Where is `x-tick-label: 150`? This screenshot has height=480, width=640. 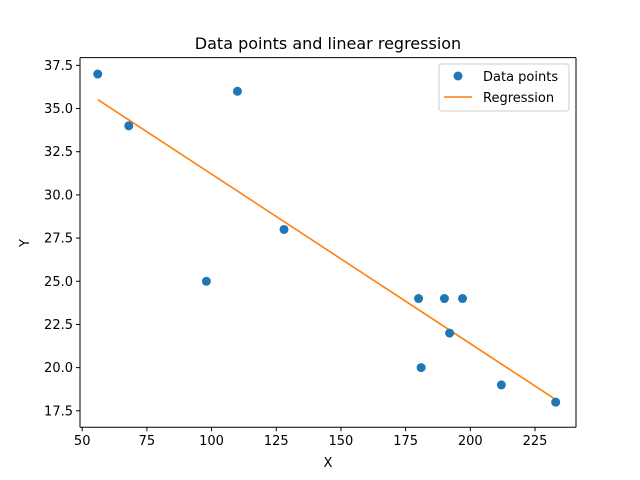
x-tick-label: 150 is located at coordinates (341, 441).